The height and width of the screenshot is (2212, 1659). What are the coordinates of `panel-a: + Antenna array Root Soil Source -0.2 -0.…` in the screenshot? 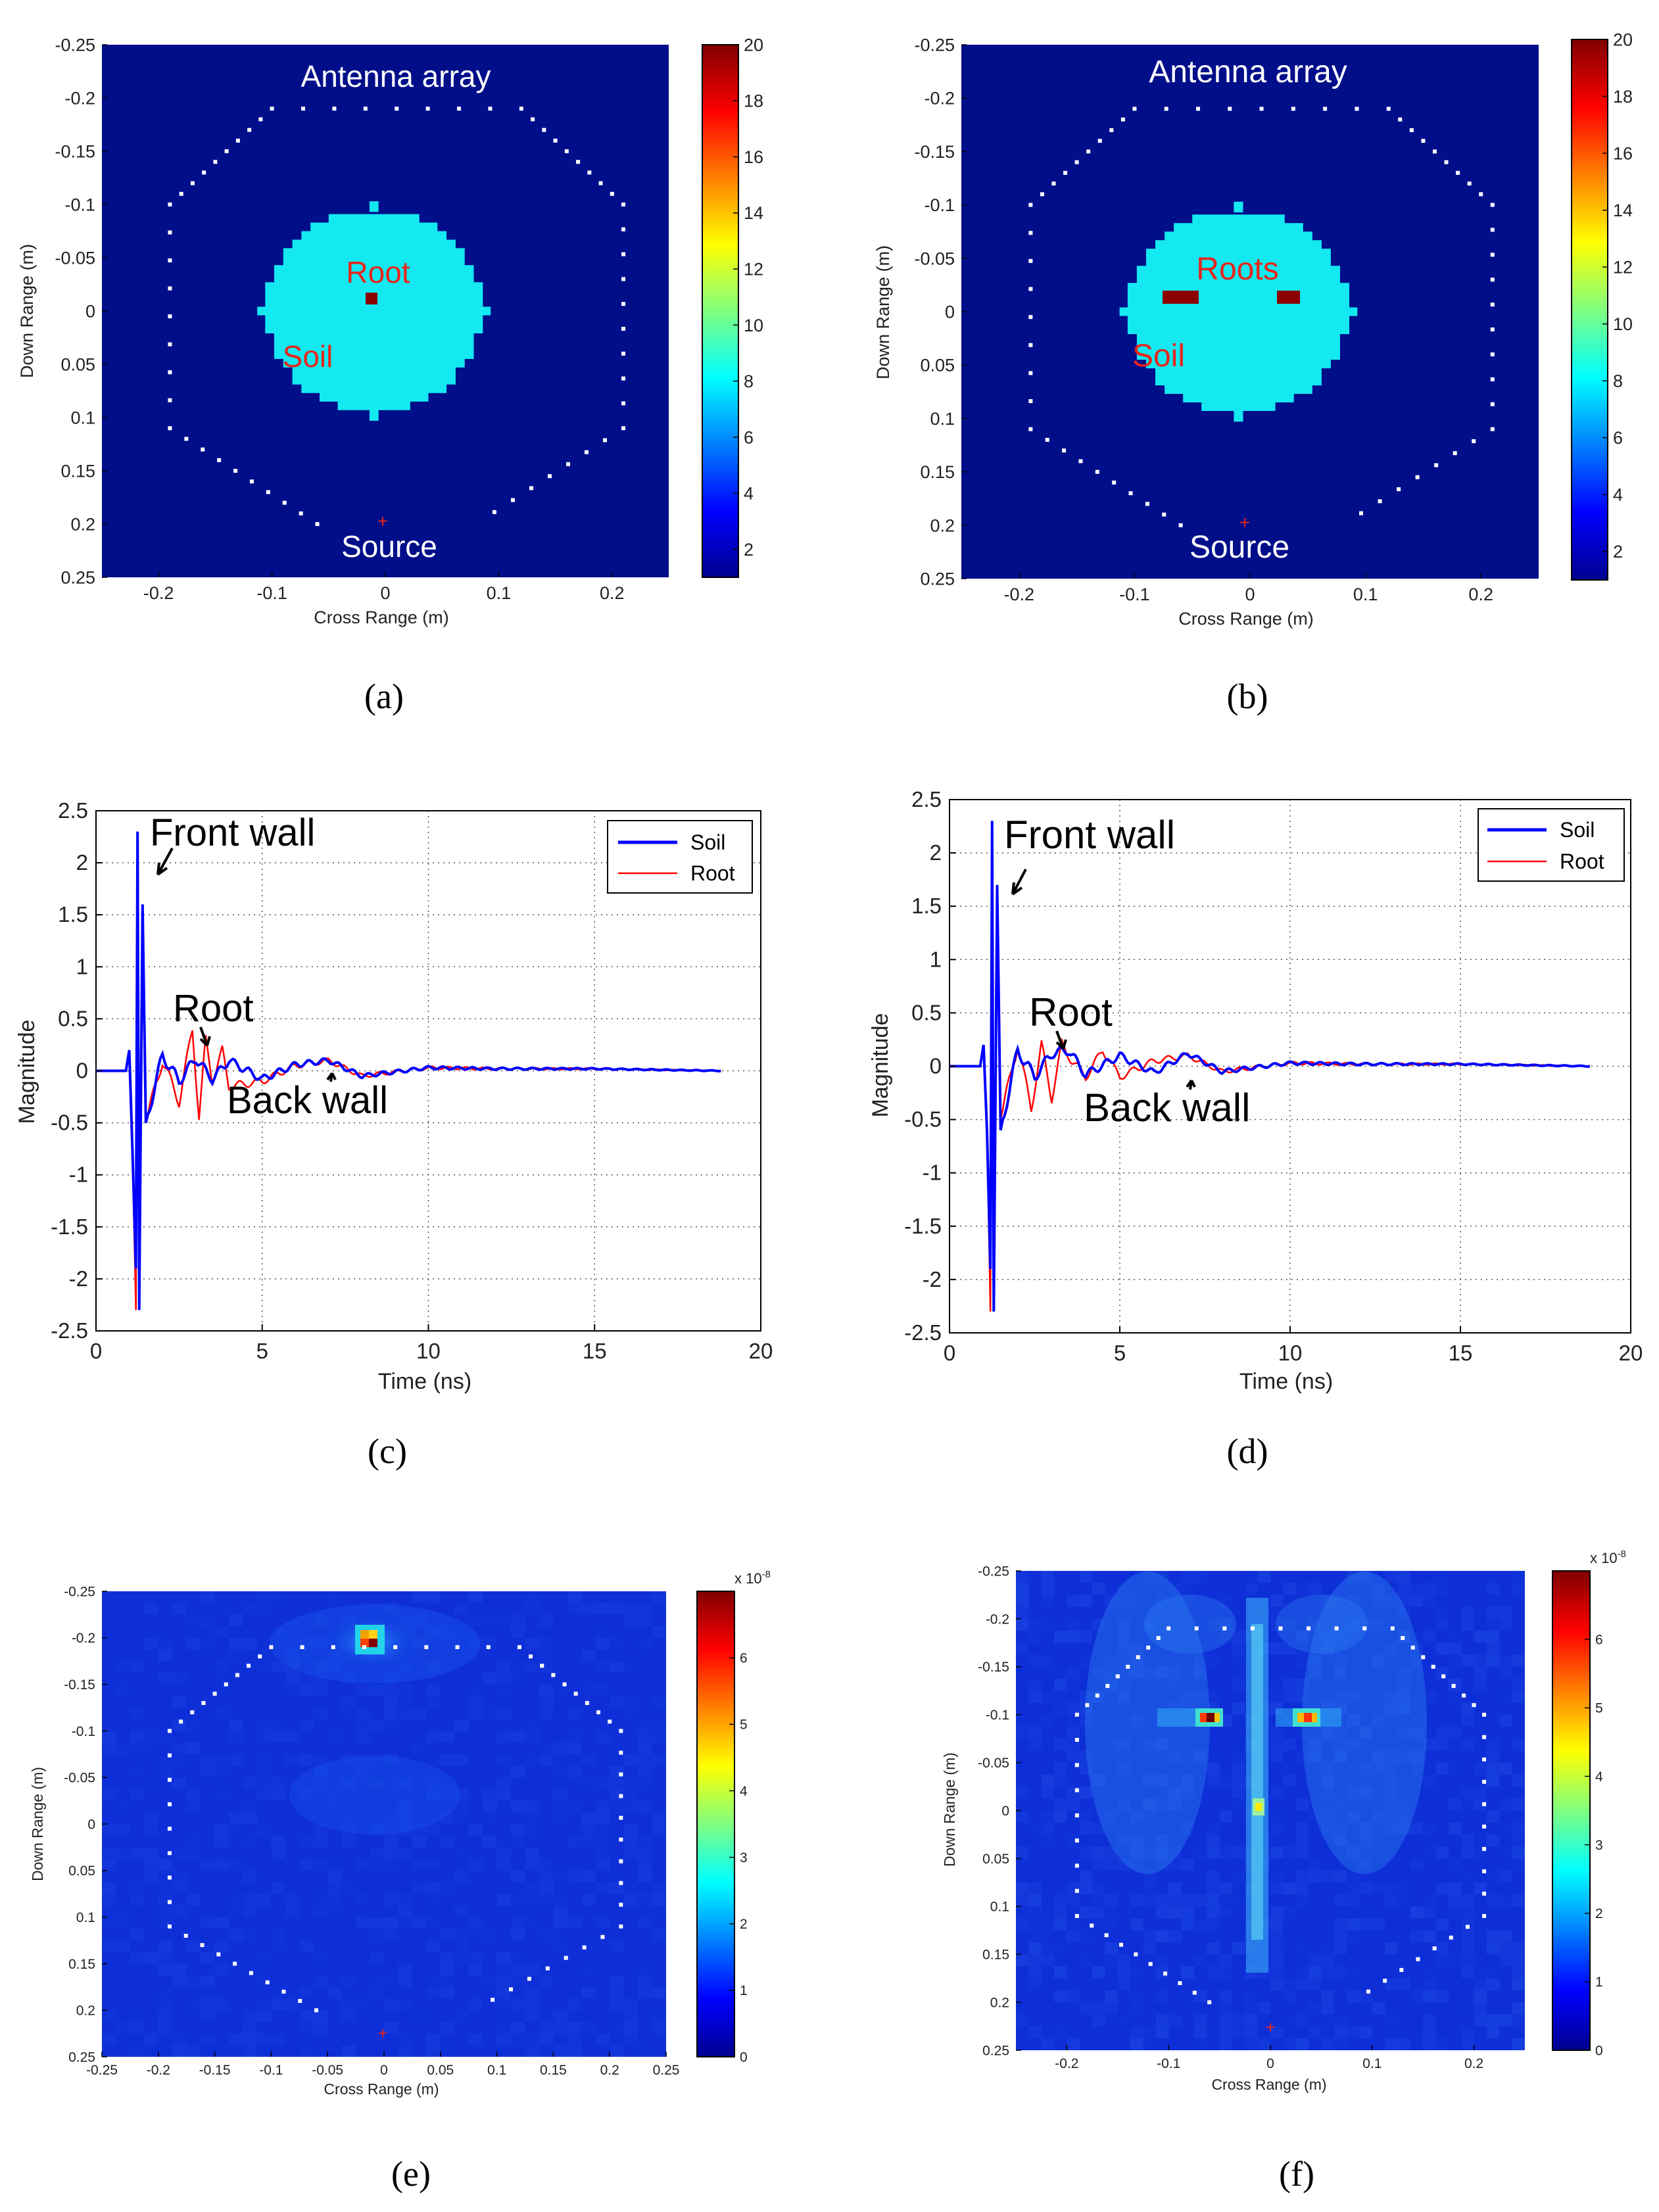 It's located at (390, 375).